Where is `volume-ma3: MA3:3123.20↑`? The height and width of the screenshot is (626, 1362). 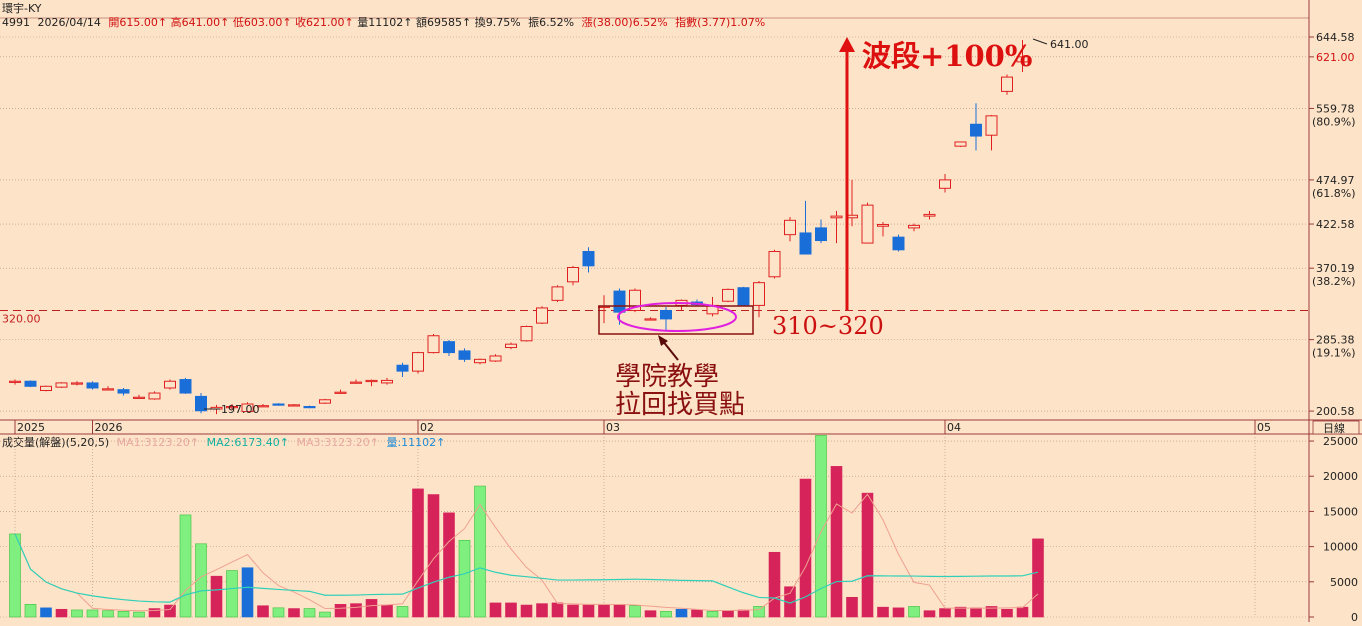
volume-ma3: MA3:3123.20↑ is located at coordinates (338, 442).